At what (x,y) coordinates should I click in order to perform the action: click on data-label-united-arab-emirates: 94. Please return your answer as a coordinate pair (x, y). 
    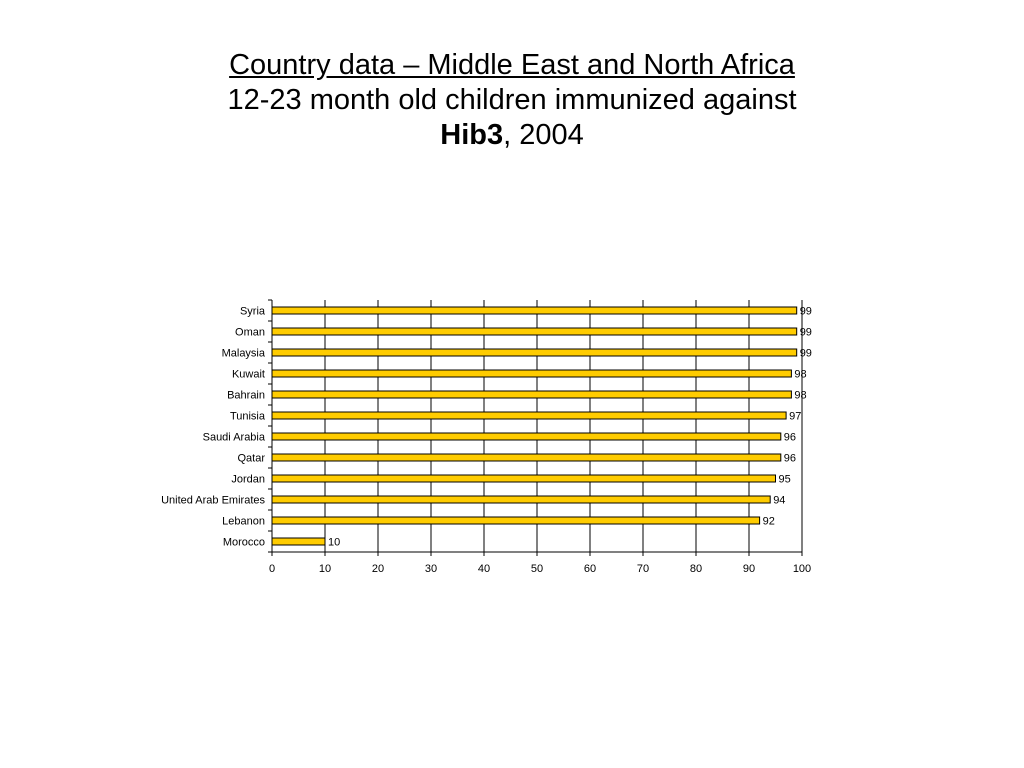
    Looking at the image, I should click on (779, 501).